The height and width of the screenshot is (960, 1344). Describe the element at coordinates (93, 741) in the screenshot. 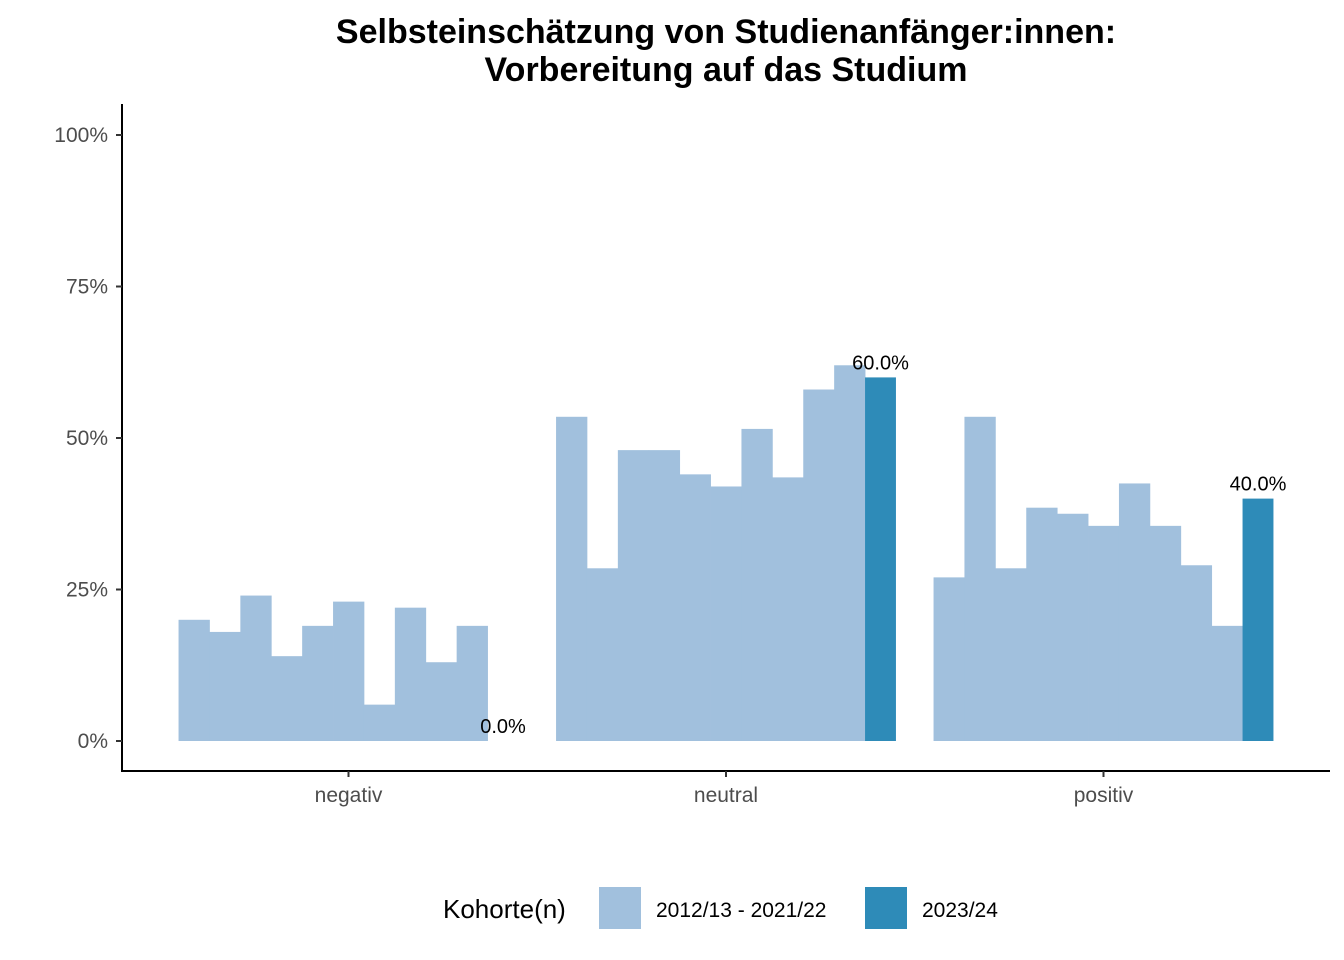

I see `y-tick-label-0: 0%` at that location.